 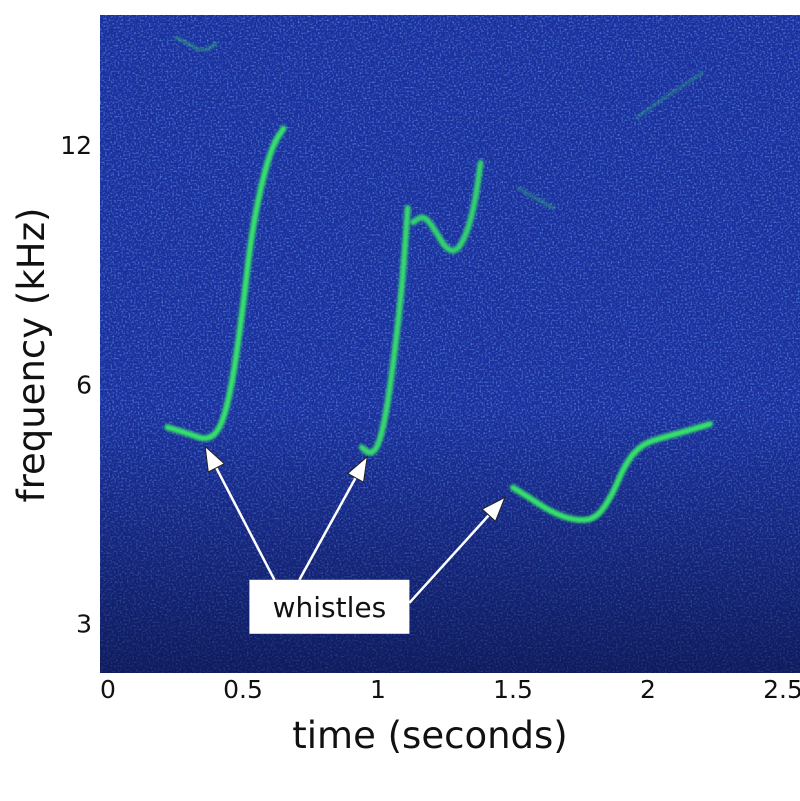 What do you see at coordinates (108, 689) in the screenshot?
I see `x-tick-label: 0` at bounding box center [108, 689].